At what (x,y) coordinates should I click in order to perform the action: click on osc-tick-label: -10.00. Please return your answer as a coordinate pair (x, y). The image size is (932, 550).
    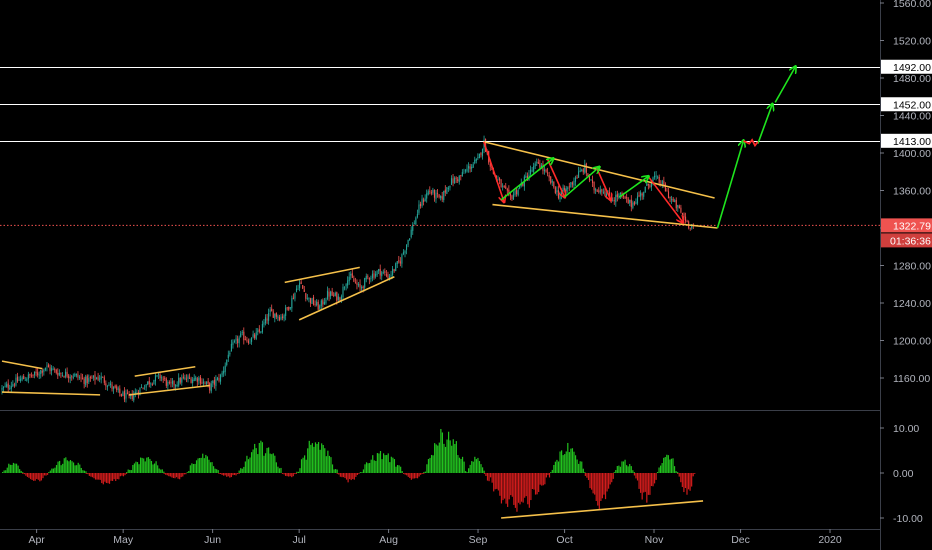
    Looking at the image, I should click on (908, 519).